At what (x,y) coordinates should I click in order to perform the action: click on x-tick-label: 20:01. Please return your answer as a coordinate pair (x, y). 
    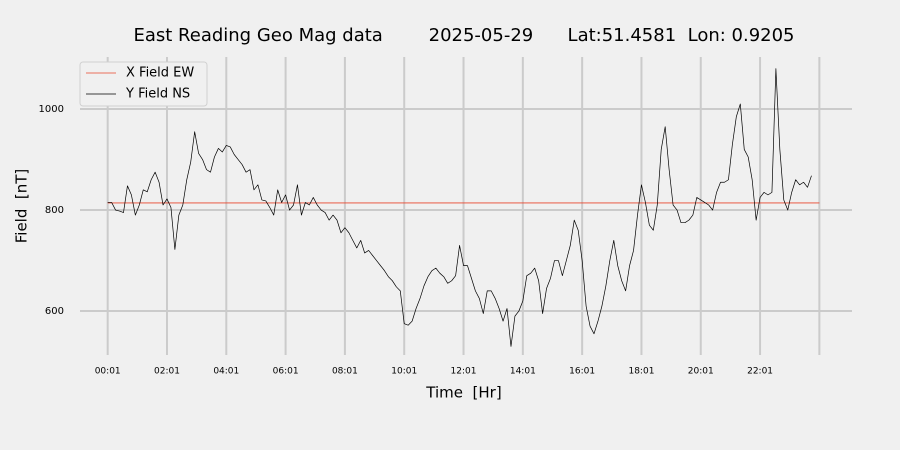
    Looking at the image, I should click on (701, 372).